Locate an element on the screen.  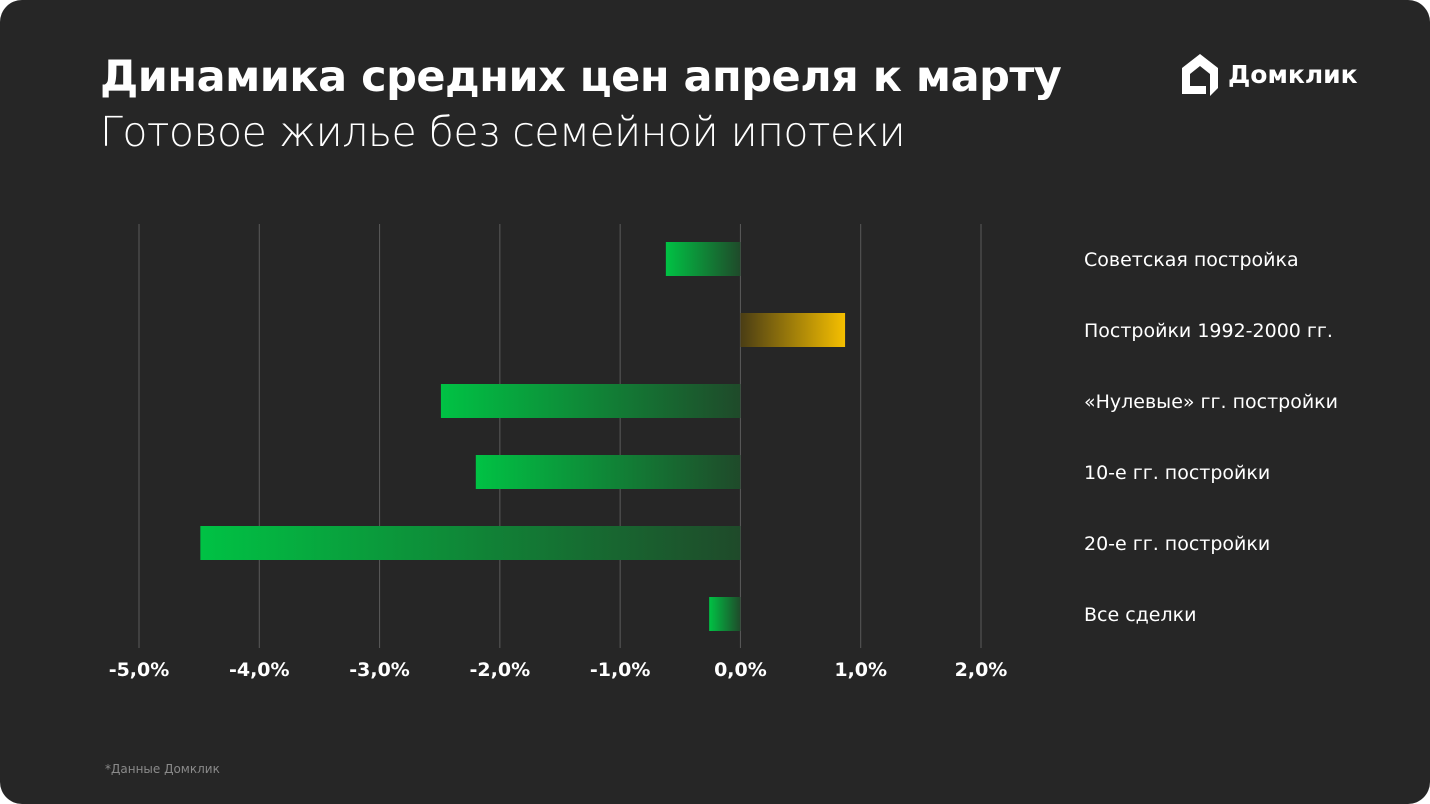
x-tick-label: 0,0% is located at coordinates (740, 670).